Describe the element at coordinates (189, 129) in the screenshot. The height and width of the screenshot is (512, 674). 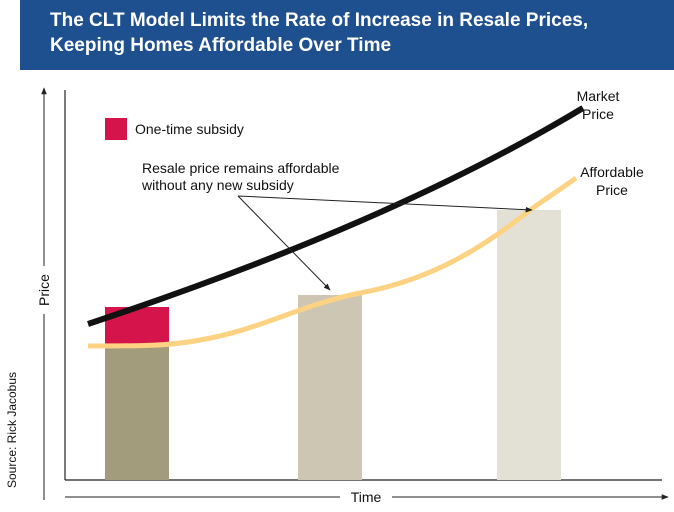
I see `legend-label: One-time subsidy` at that location.